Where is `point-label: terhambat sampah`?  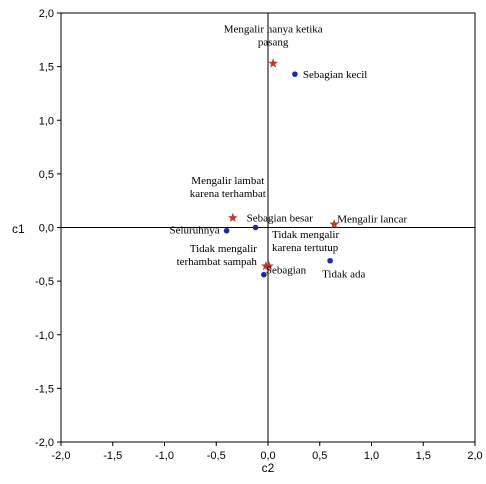
point-label: terhambat sampah is located at coordinates (217, 262).